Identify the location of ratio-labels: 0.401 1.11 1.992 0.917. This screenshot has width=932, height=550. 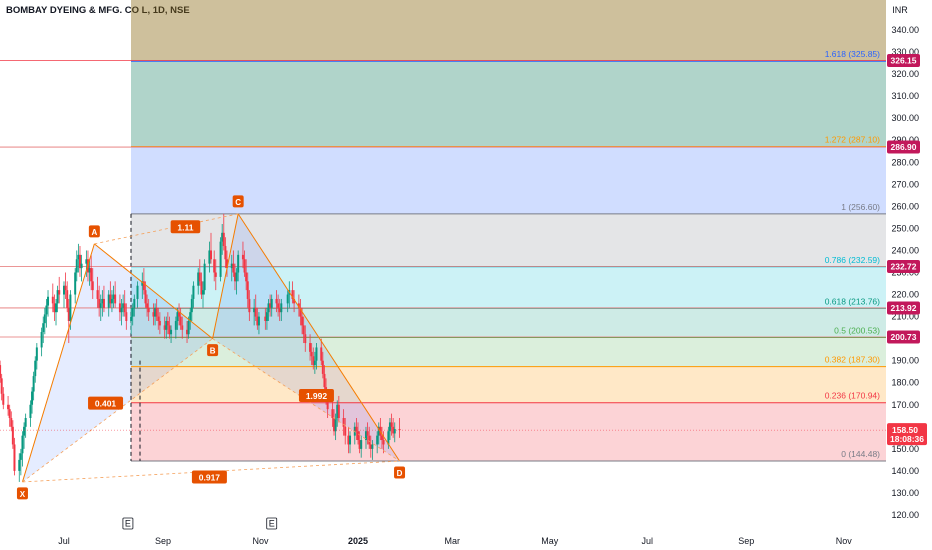
(211, 352).